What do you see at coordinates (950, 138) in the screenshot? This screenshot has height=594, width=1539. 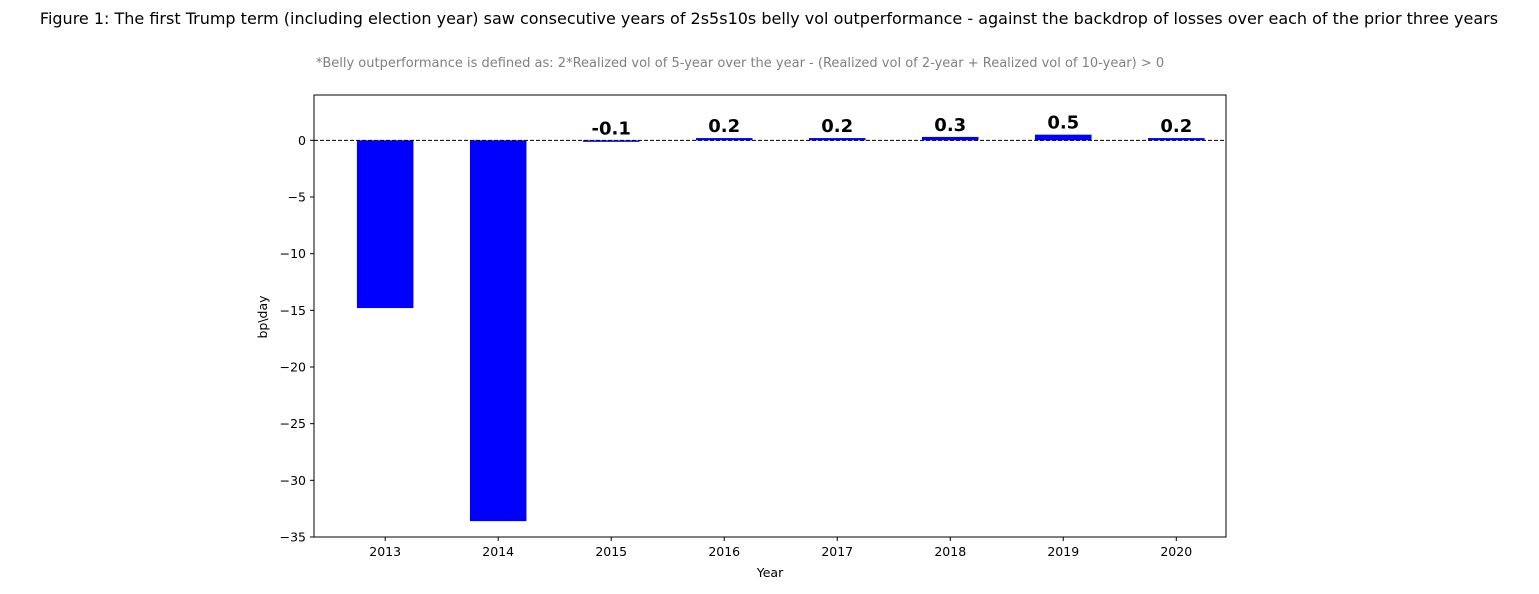 I see `bar-2018` at bounding box center [950, 138].